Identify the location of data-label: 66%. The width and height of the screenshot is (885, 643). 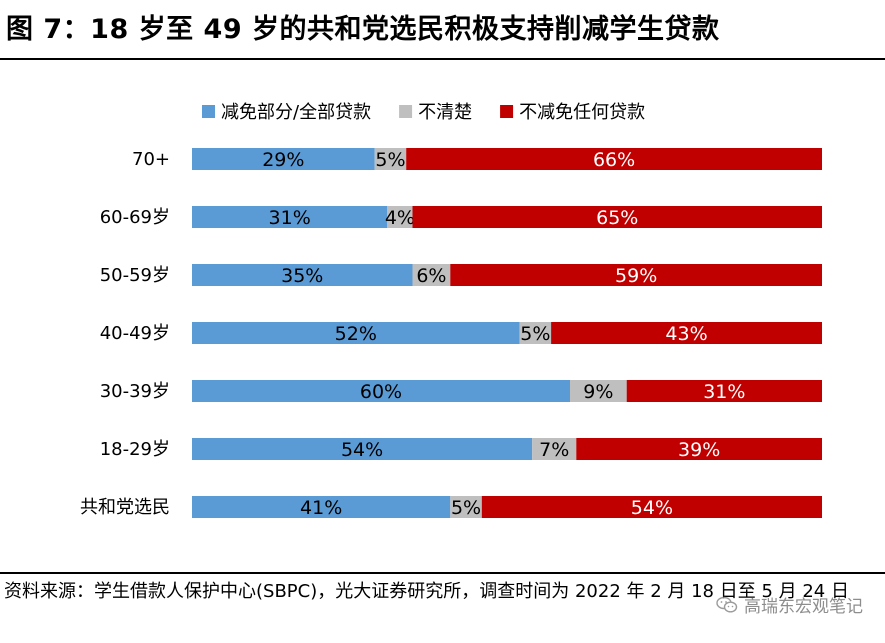
(614, 160).